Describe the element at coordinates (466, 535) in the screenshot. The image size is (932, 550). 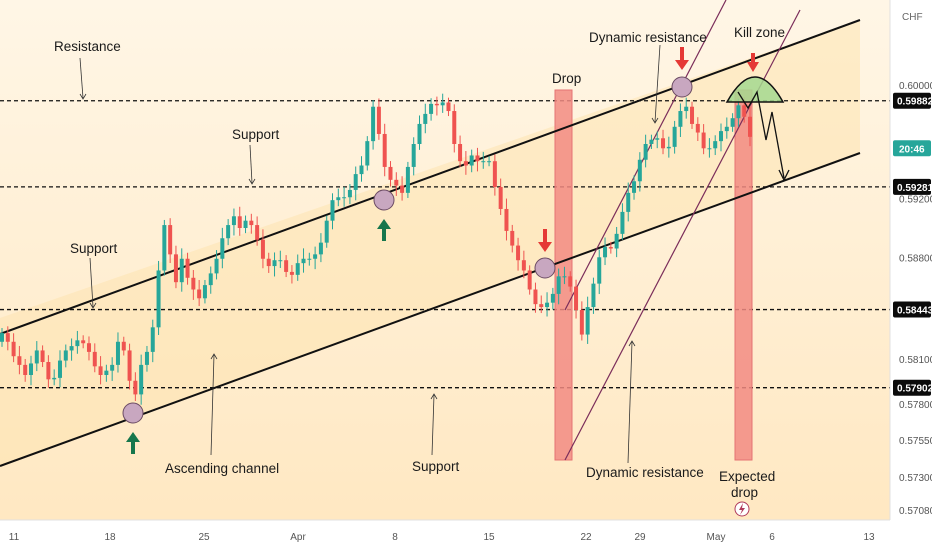
I see `time-axis` at that location.